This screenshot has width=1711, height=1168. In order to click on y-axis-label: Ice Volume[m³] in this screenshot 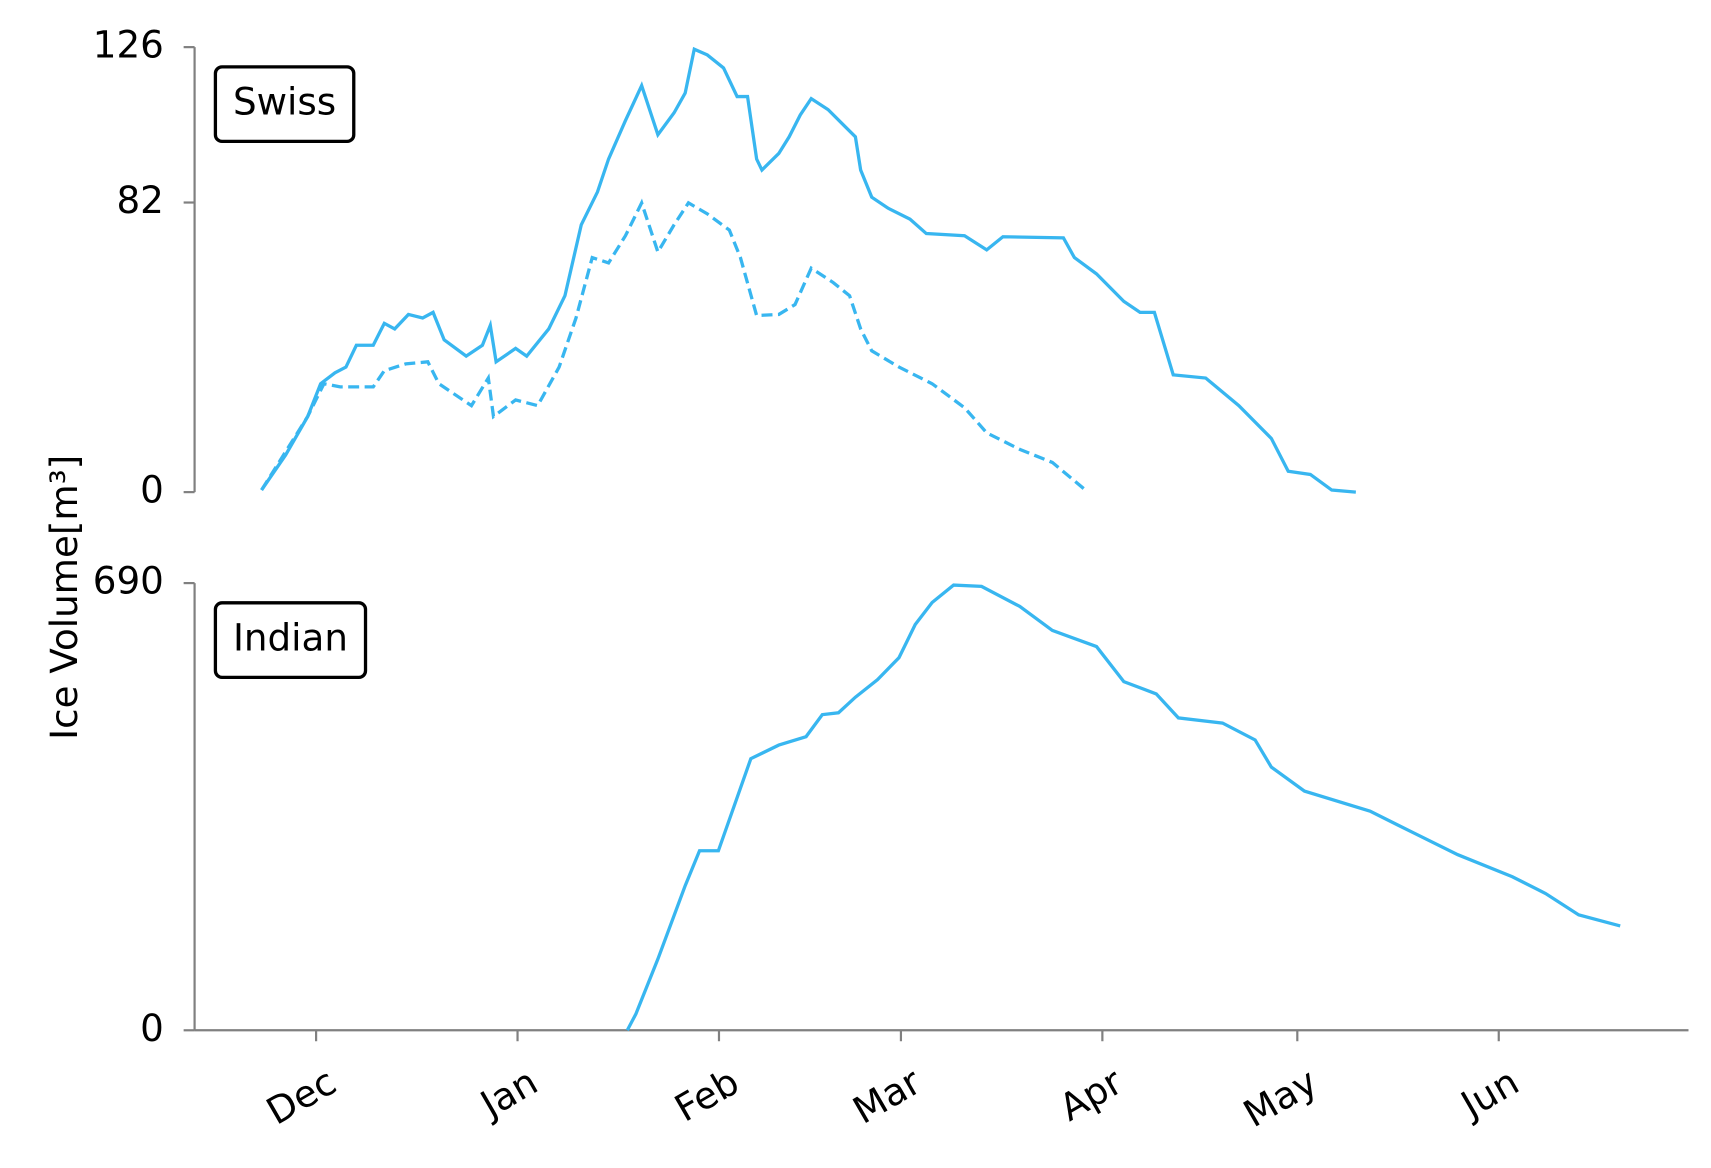, I will do `click(64, 597)`.